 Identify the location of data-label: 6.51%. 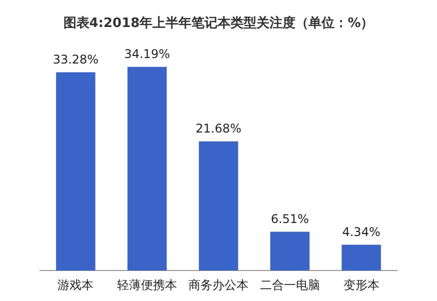
(289, 219).